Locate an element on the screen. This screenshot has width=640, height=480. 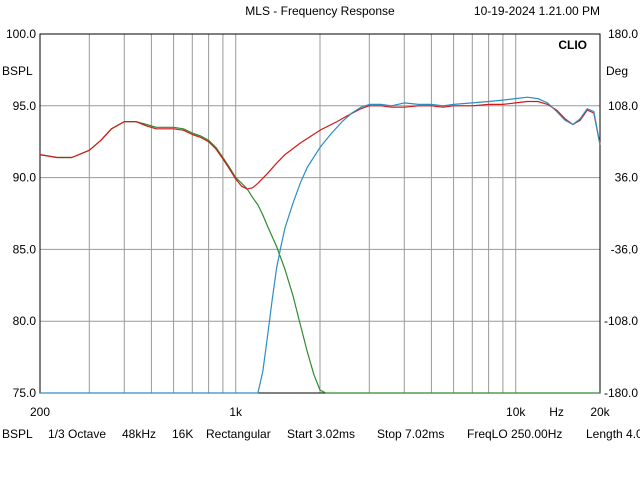
right-axis-unit: Deg is located at coordinates (617, 71).